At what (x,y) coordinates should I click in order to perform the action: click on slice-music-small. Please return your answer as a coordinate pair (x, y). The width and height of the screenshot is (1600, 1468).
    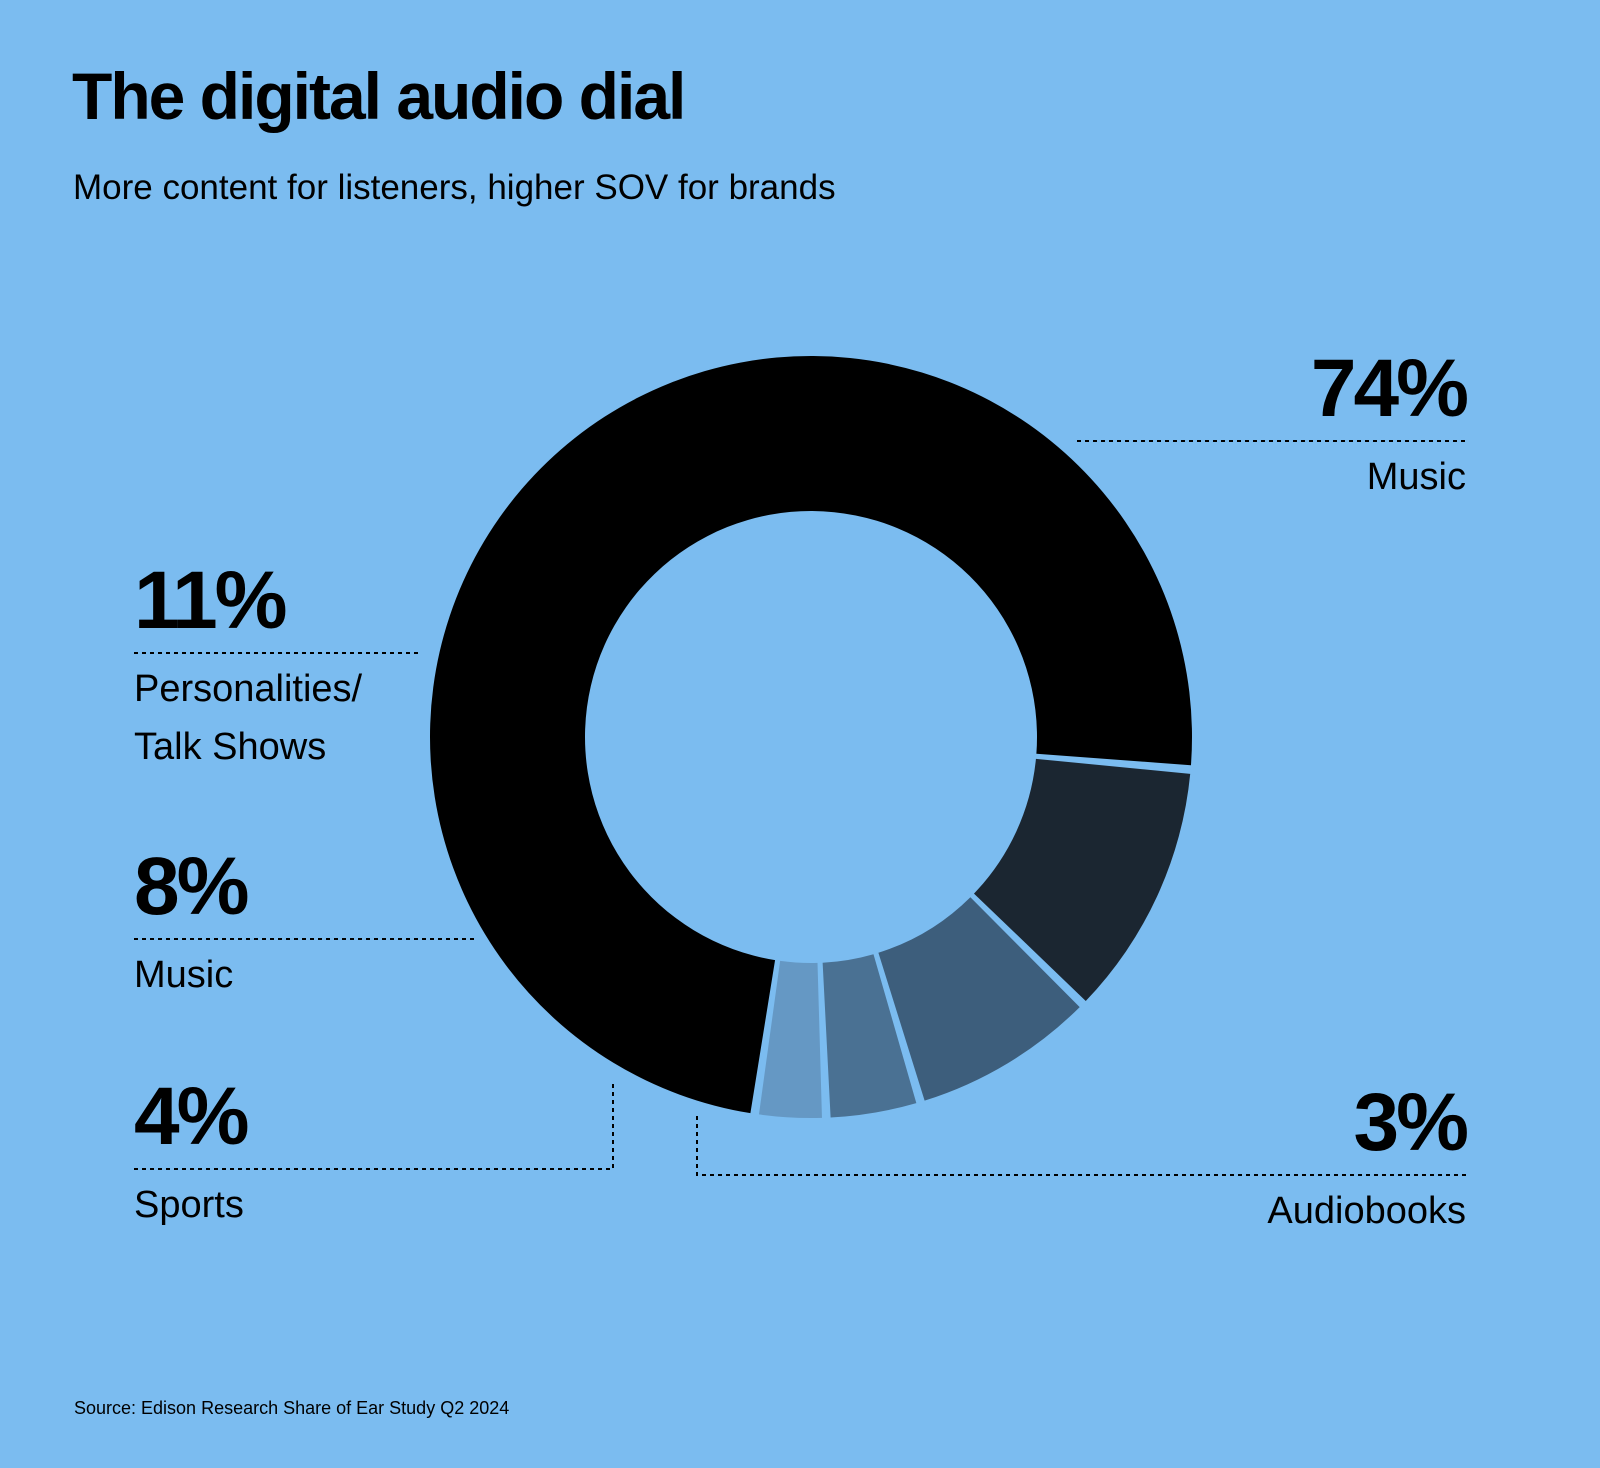
    Looking at the image, I should click on (979, 999).